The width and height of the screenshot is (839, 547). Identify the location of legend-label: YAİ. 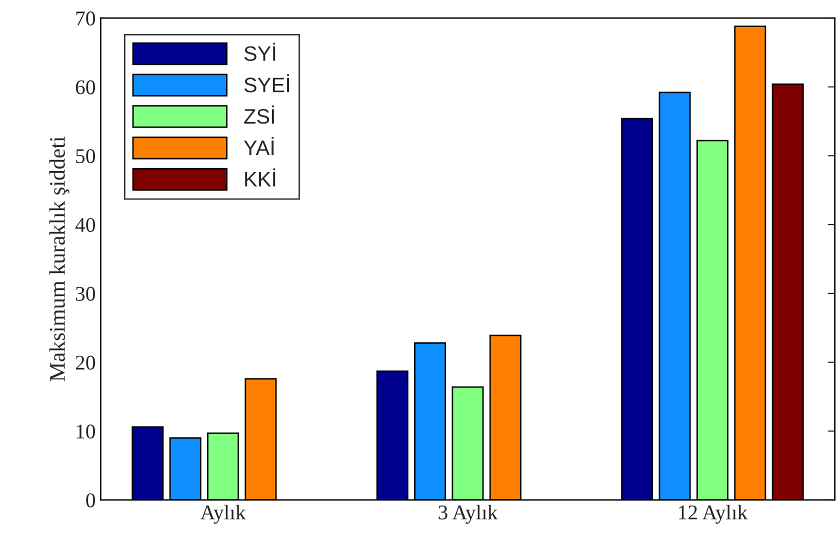
(259, 145).